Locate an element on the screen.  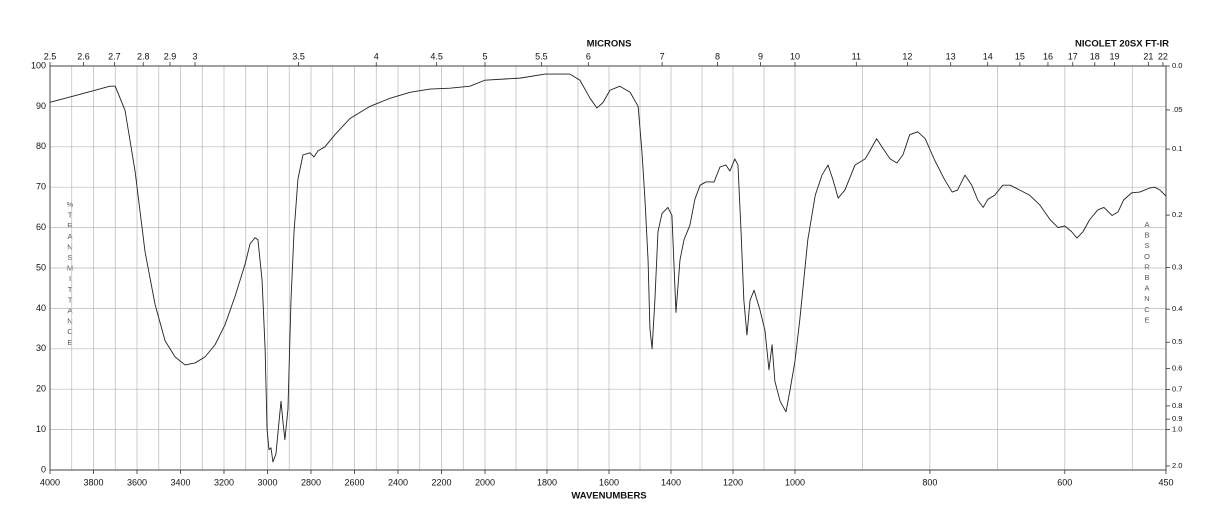
y2-tick-label: 0.9 is located at coordinates (1177, 418).